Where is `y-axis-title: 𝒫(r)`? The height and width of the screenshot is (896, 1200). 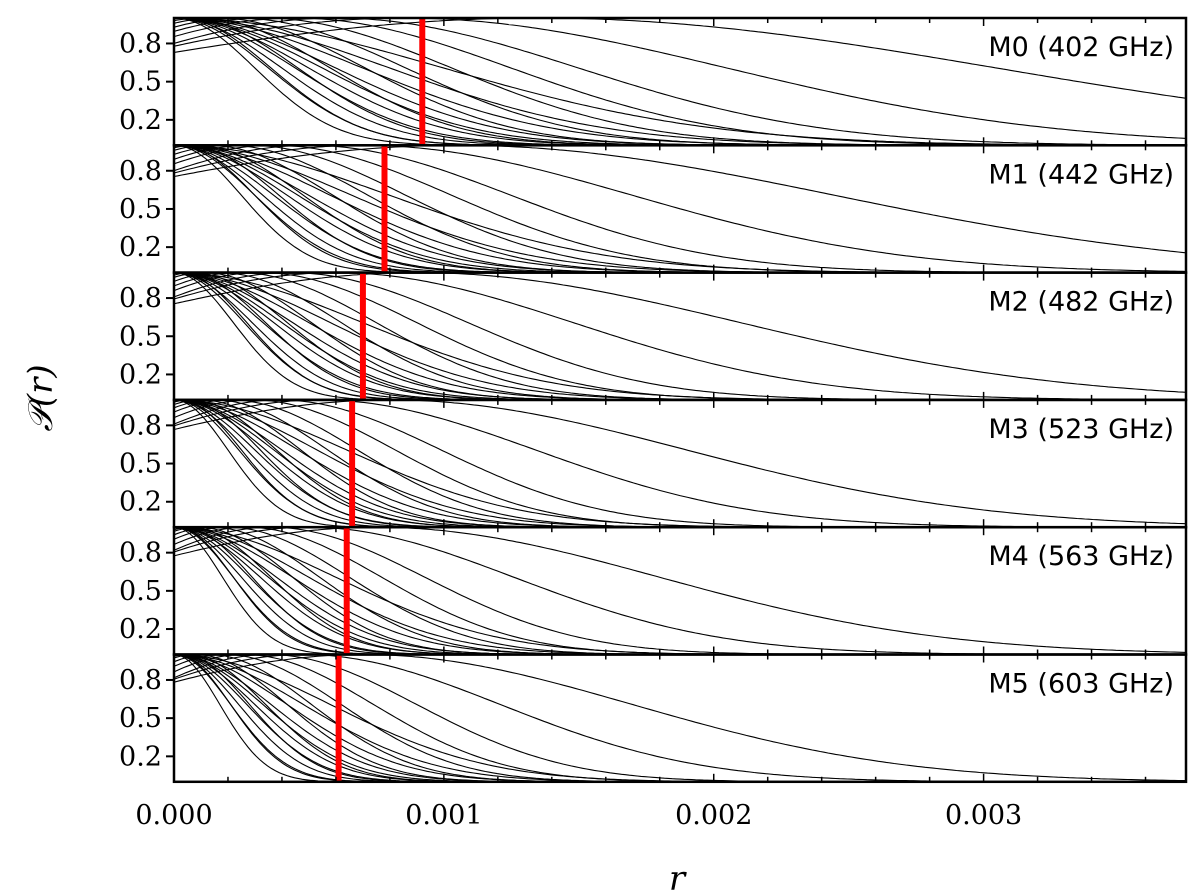
y-axis-title: 𝒫(r) is located at coordinates (41, 397).